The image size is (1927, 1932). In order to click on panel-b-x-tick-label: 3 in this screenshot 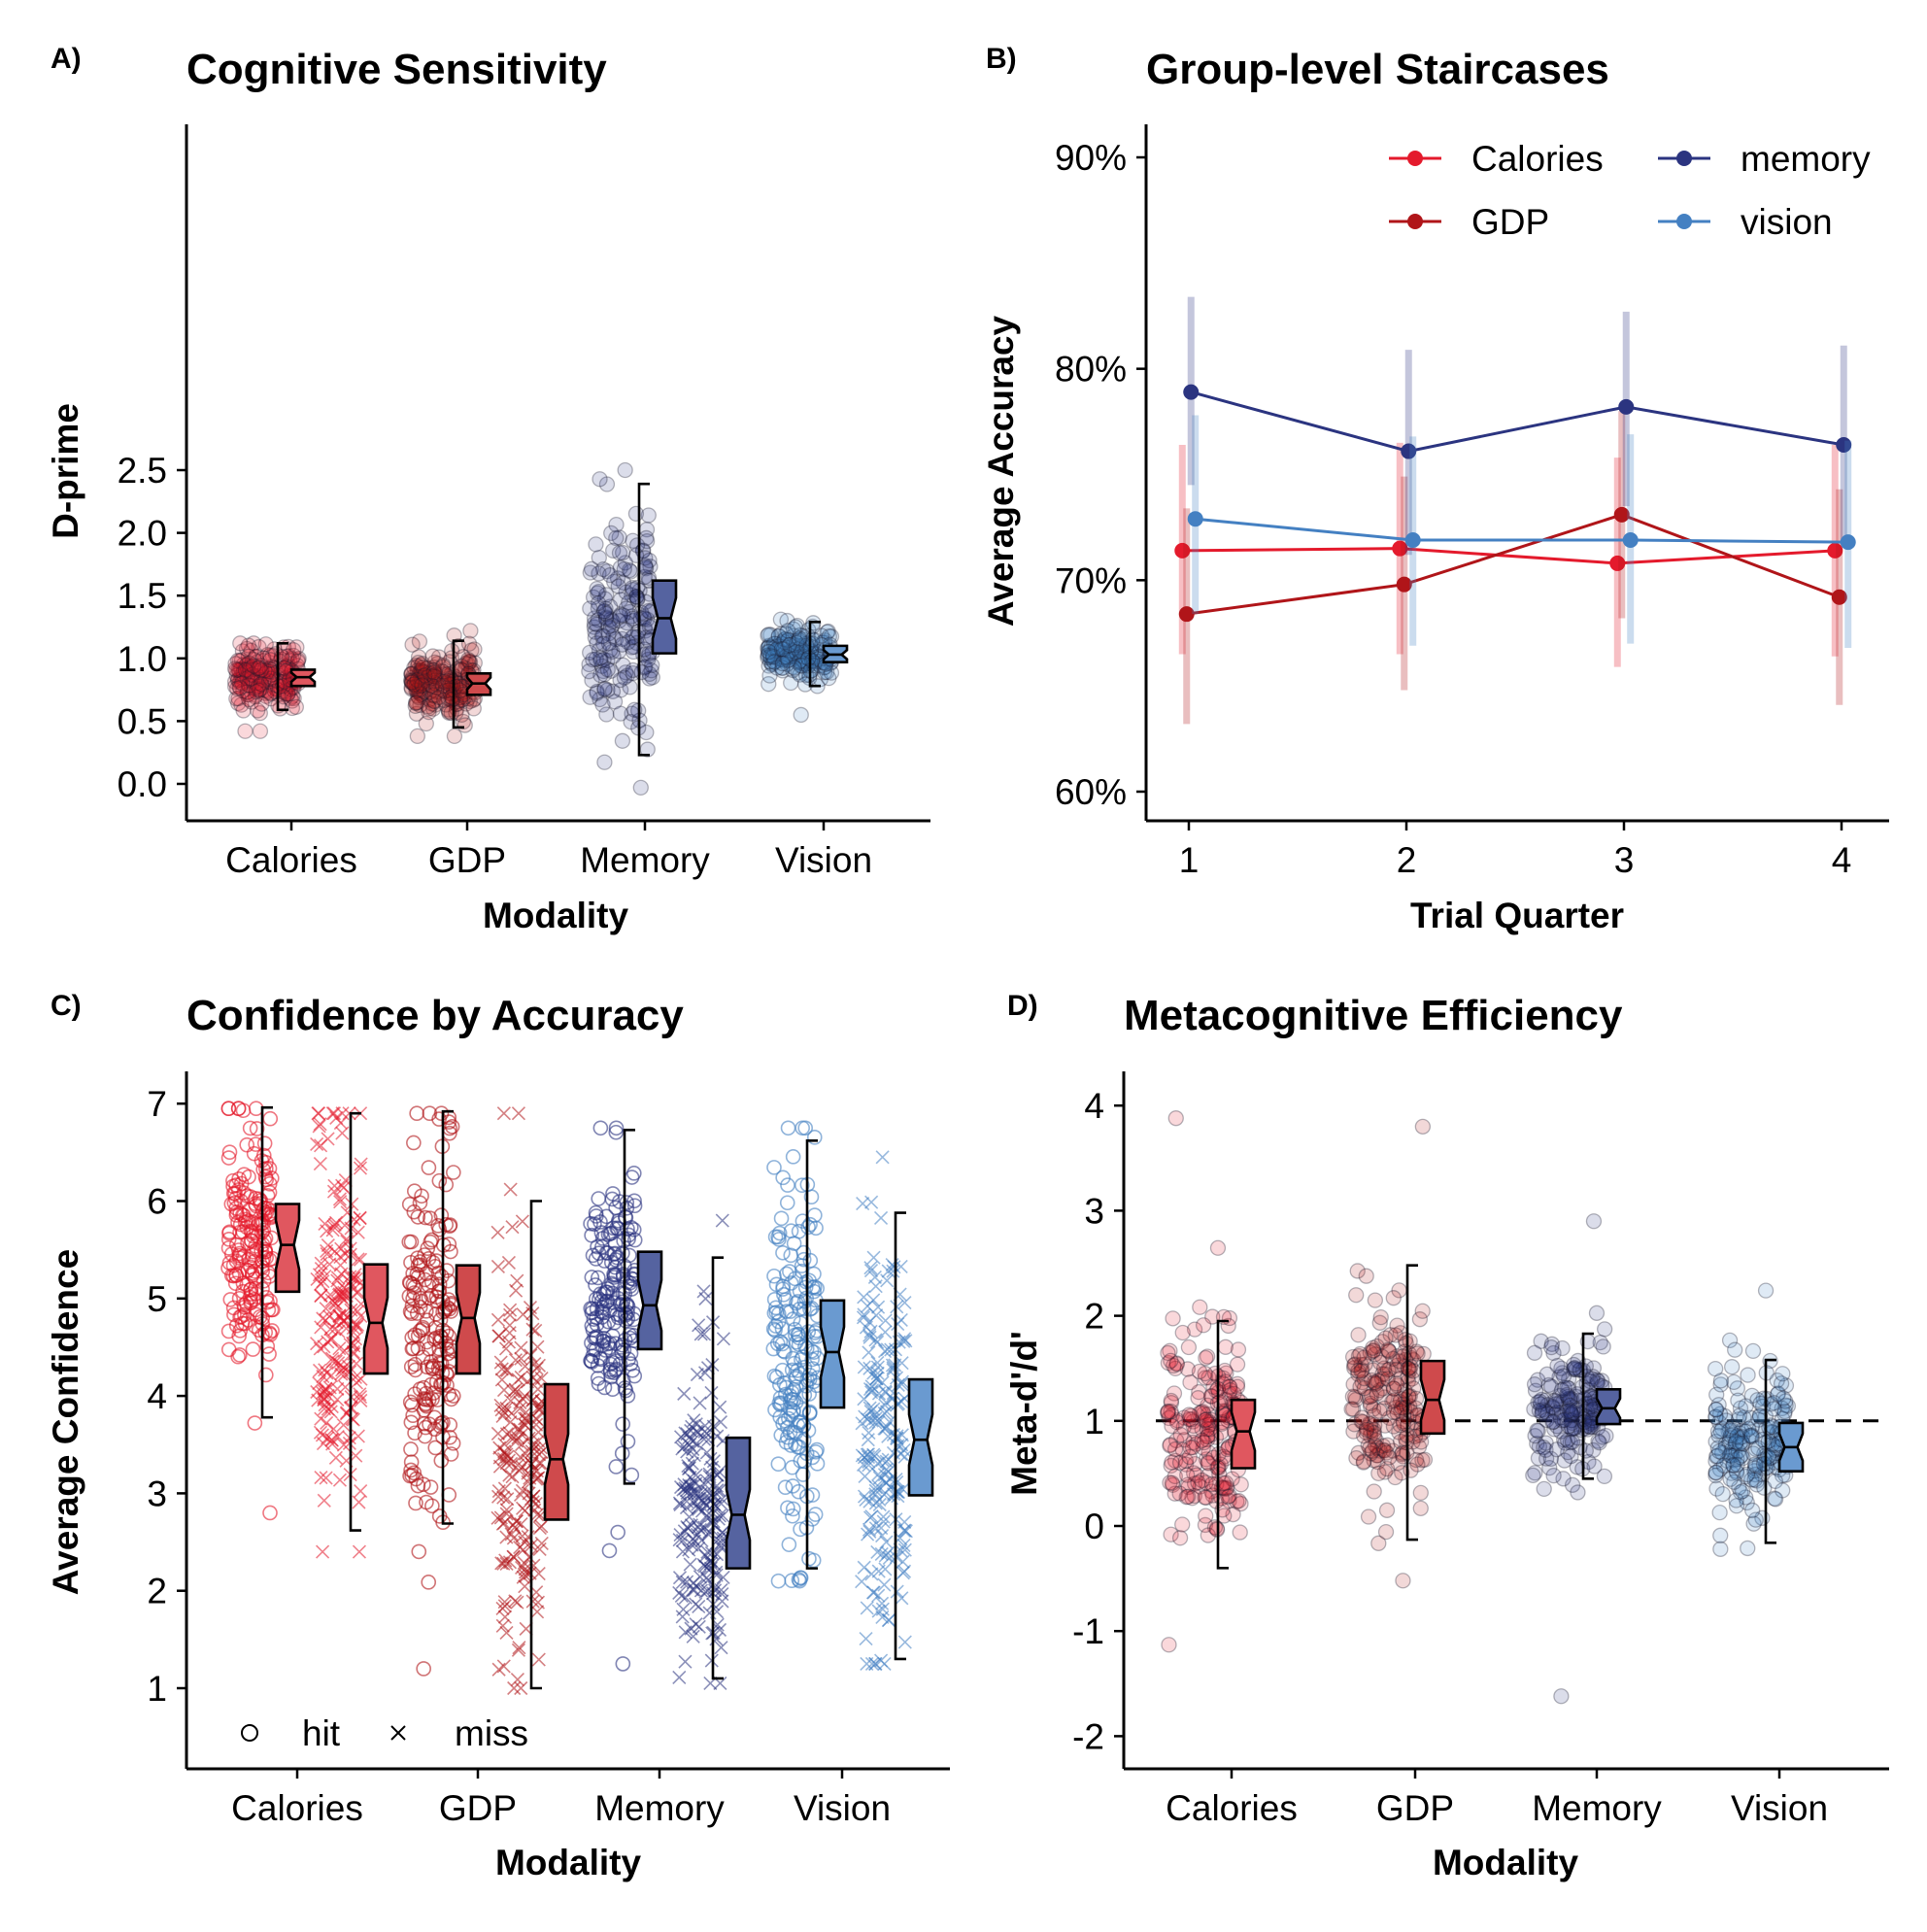, I will do `click(1624, 860)`.